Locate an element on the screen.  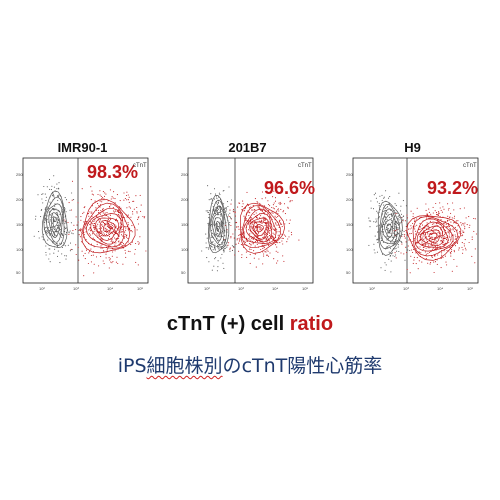
x-ticks: 10² 10³ 10⁴ 10⁵ is located at coordinates (91, 288).